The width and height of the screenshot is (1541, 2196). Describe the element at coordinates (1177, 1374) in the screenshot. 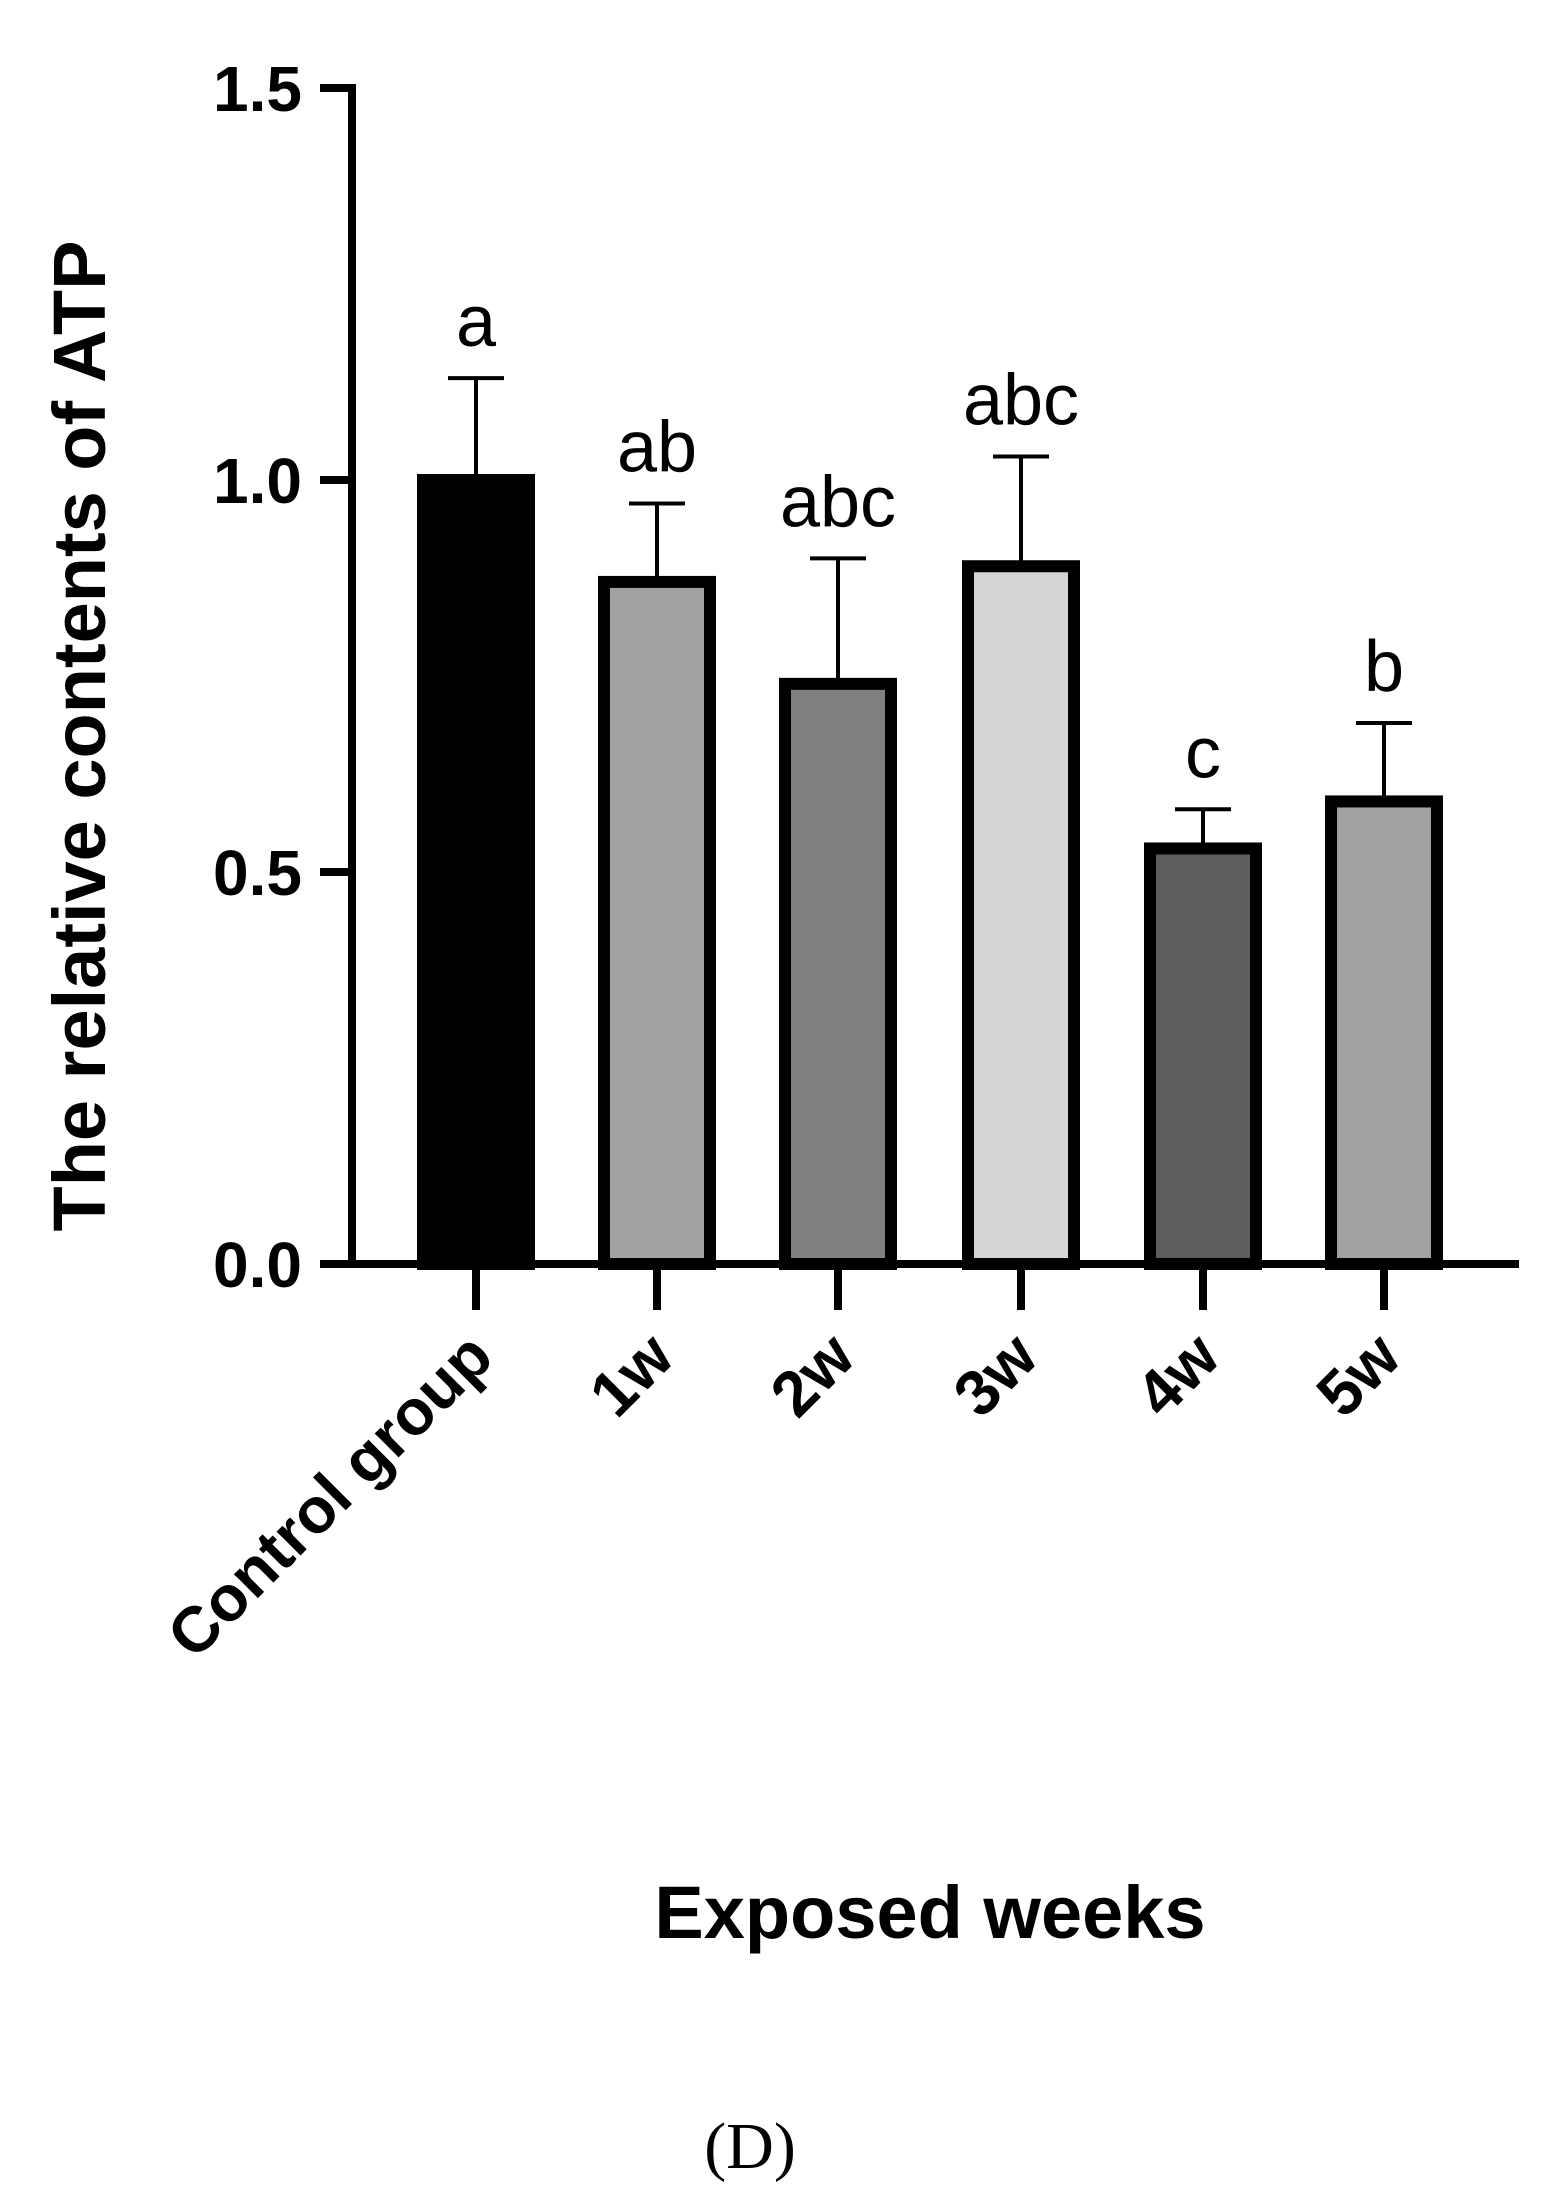

I see `x-tick-label: 4w` at that location.